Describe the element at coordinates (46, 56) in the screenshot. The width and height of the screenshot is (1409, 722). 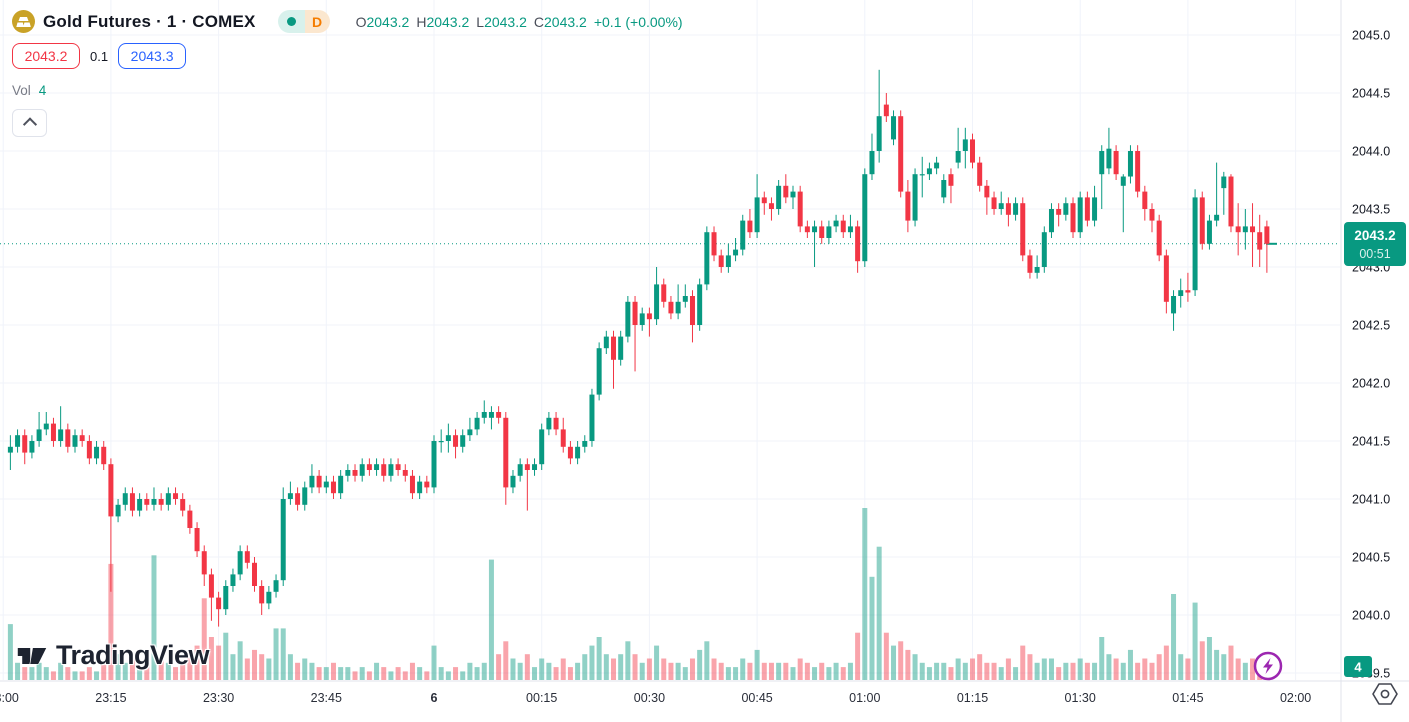
I see `sell-price-button: 2043.2` at that location.